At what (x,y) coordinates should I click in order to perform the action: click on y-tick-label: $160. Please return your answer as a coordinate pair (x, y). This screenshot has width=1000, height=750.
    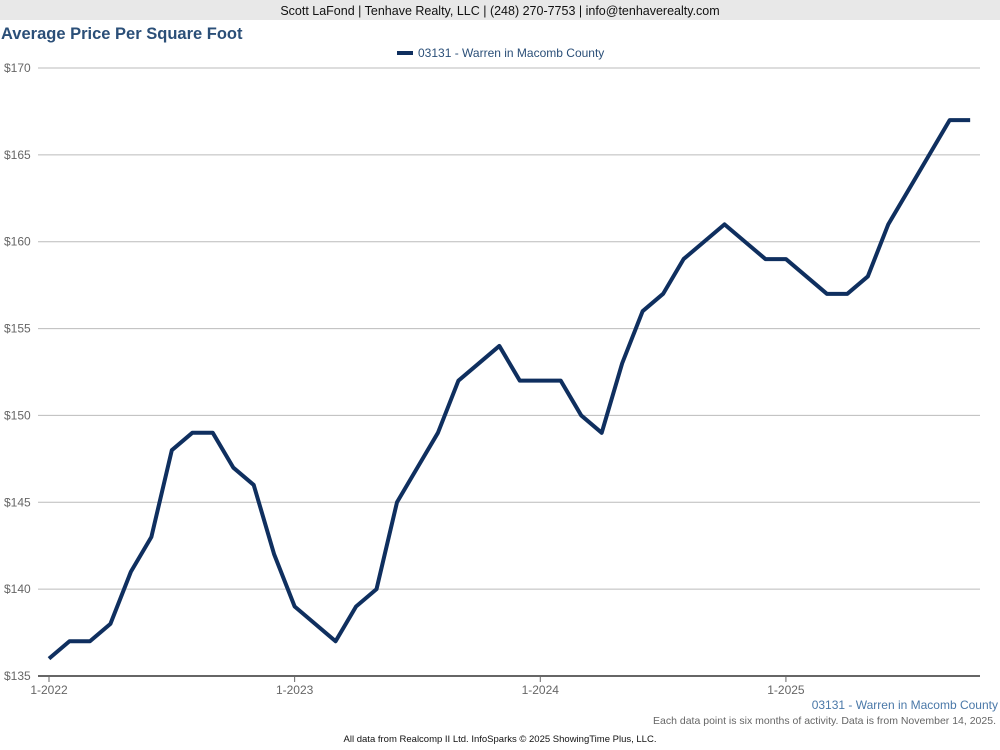
    Looking at the image, I should click on (17, 242).